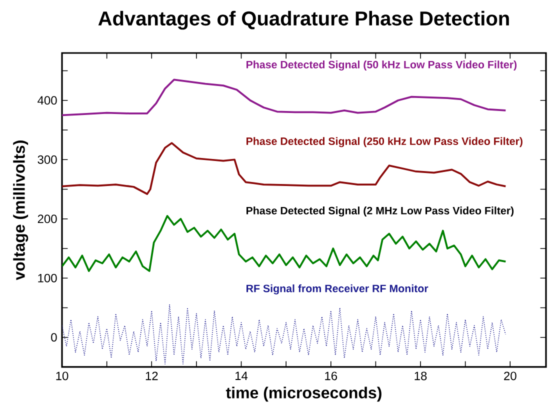 The width and height of the screenshot is (553, 410). I want to click on y-tick-label: 200, so click(47, 219).